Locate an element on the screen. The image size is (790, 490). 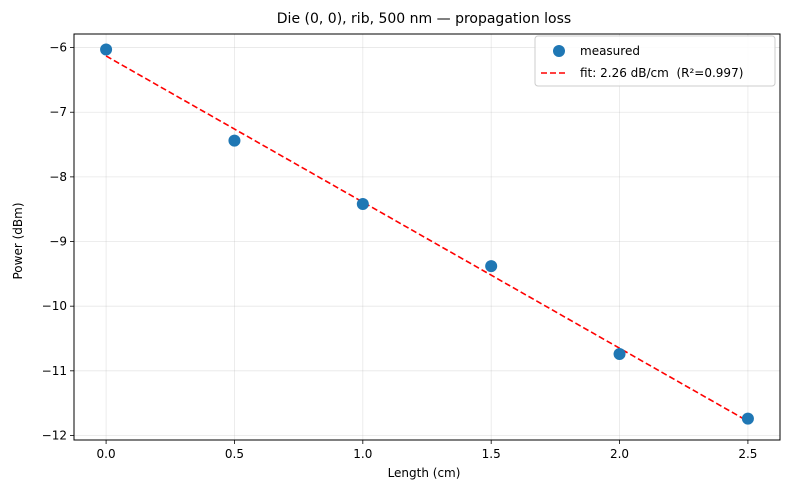
y-tick-label: −6 is located at coordinates (58, 48).